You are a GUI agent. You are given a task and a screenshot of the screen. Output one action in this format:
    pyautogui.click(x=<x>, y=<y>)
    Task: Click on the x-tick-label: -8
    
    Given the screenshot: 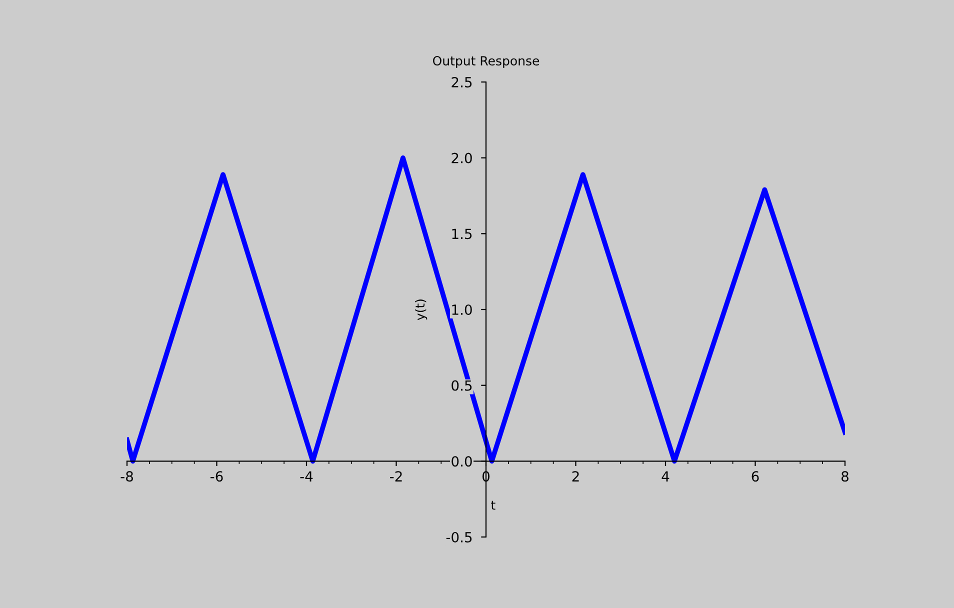 What is the action you would take?
    pyautogui.click(x=126, y=476)
    